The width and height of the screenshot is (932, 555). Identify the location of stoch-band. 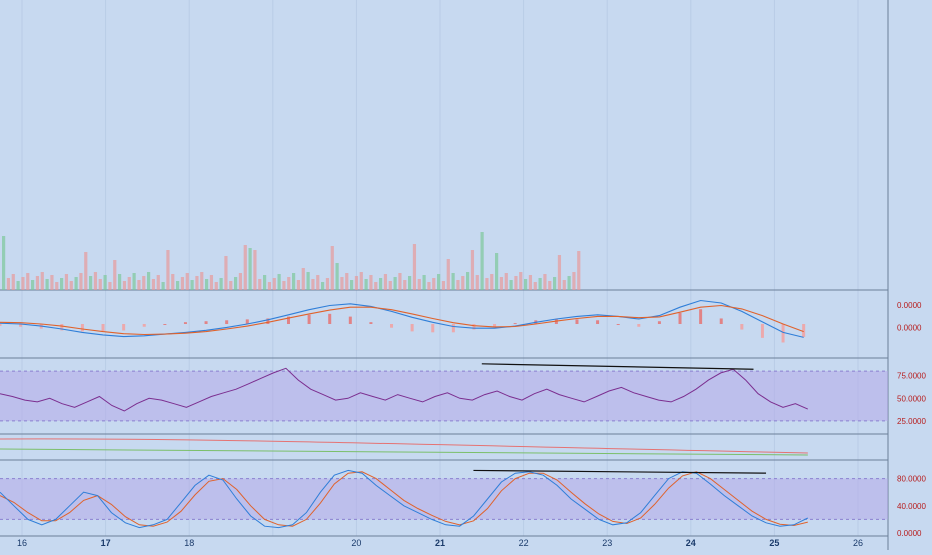
(444, 499).